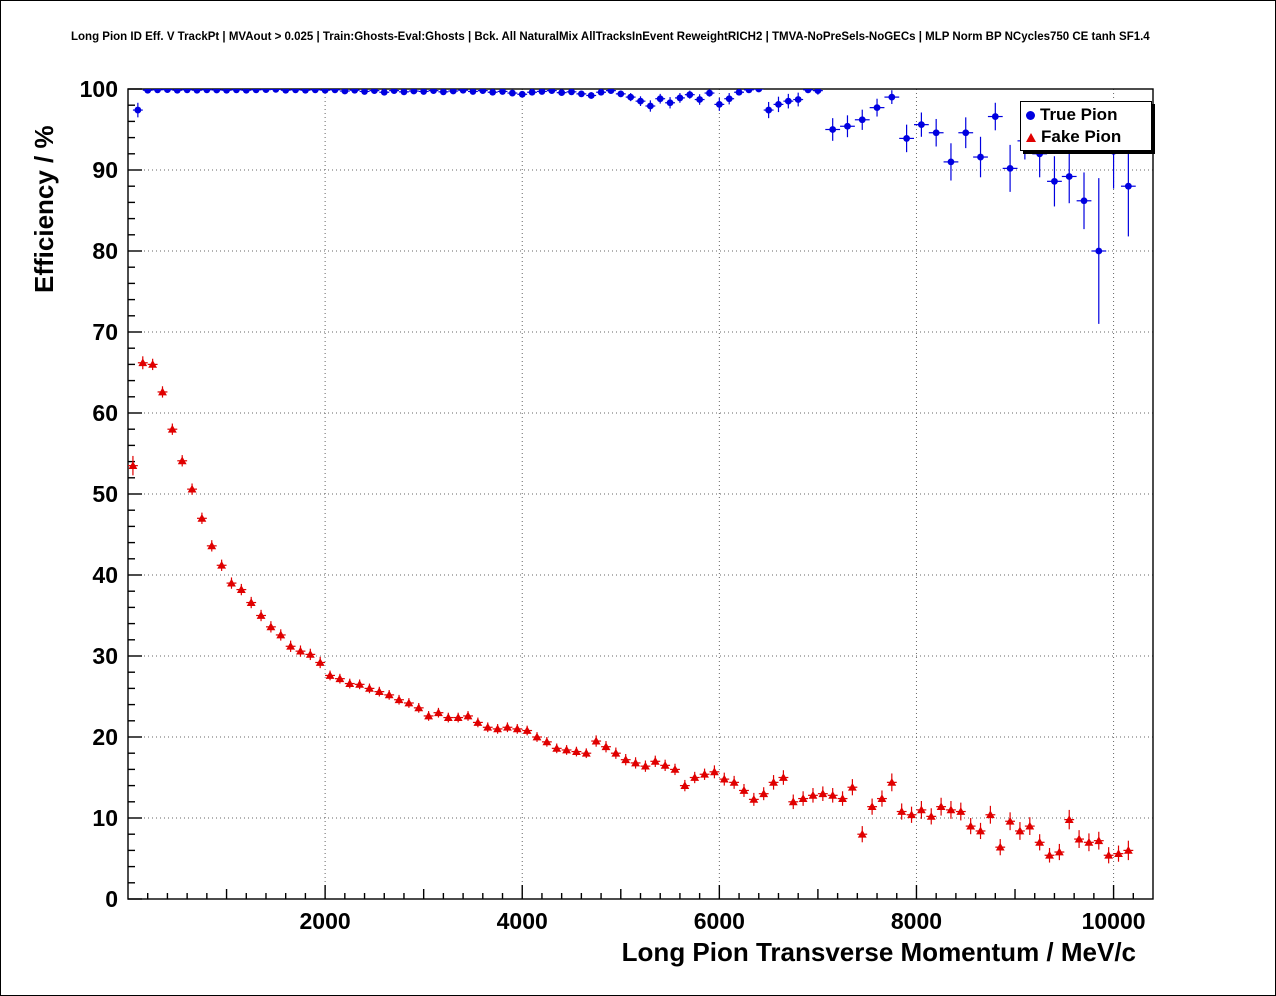 The width and height of the screenshot is (1276, 996). Describe the element at coordinates (105, 656) in the screenshot. I see `svg-text: 30` at that location.